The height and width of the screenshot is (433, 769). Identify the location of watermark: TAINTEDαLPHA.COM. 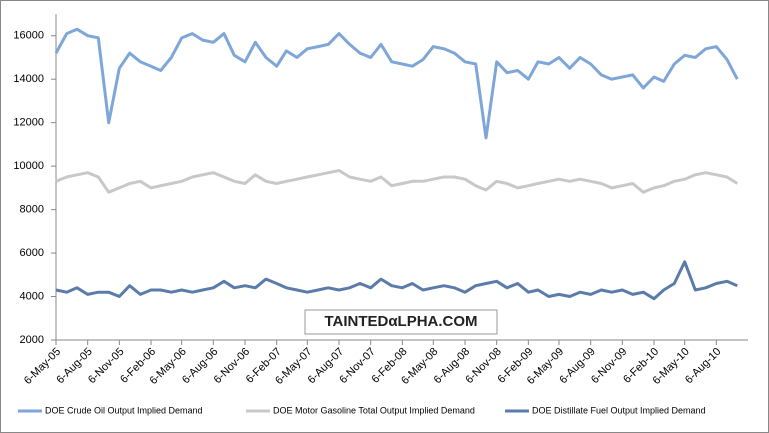
(400, 321).